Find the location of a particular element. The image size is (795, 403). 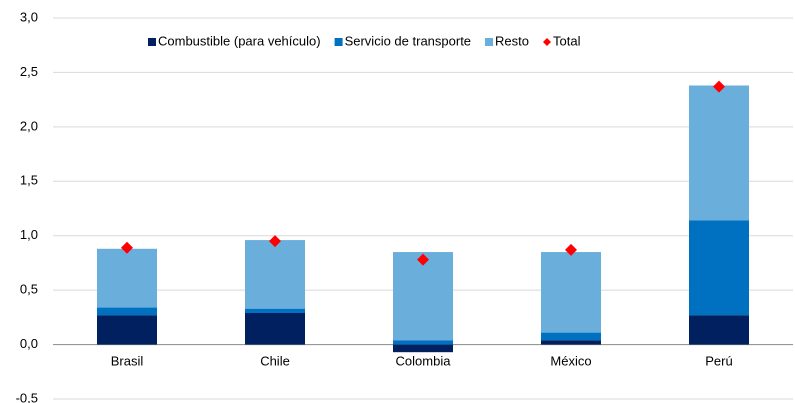

y-tick-label: 3,0 is located at coordinates (29, 16).